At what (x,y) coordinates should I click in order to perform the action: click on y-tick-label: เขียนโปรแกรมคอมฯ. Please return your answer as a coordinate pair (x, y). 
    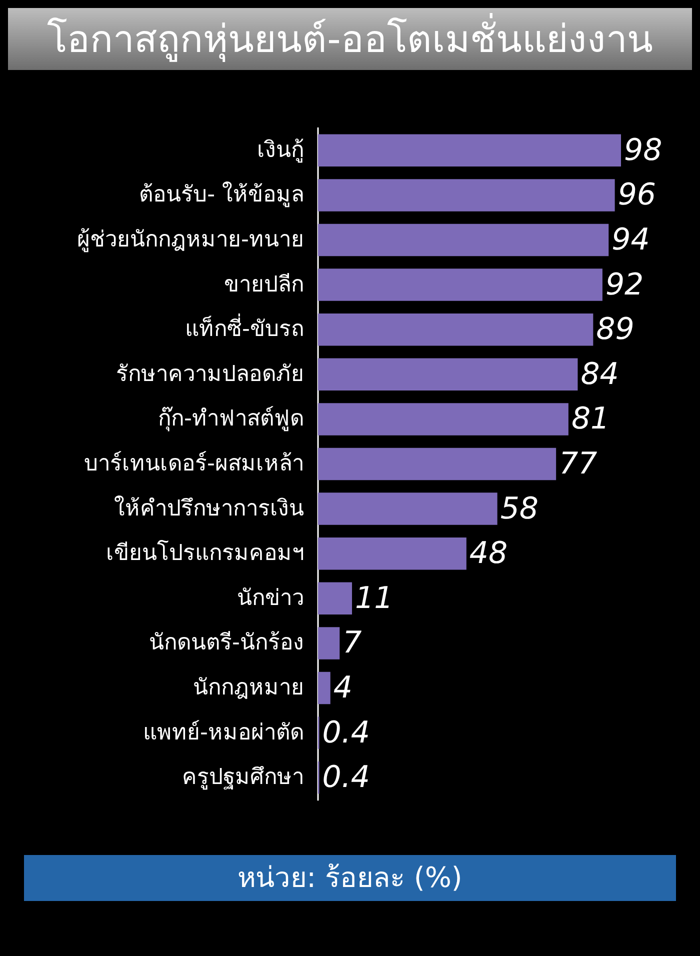
    Looking at the image, I should click on (205, 553).